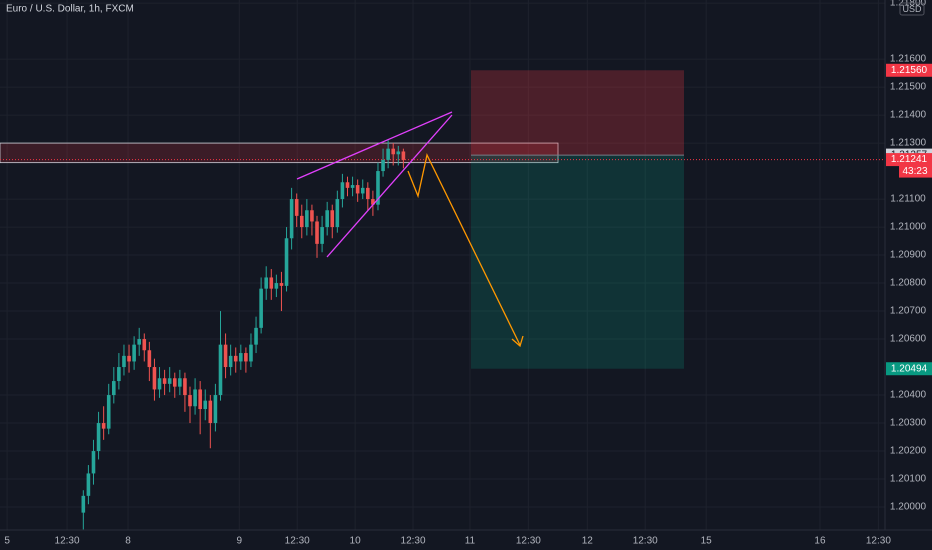 The height and width of the screenshot is (550, 932). I want to click on y-tick-label: 1.21500, so click(908, 87).